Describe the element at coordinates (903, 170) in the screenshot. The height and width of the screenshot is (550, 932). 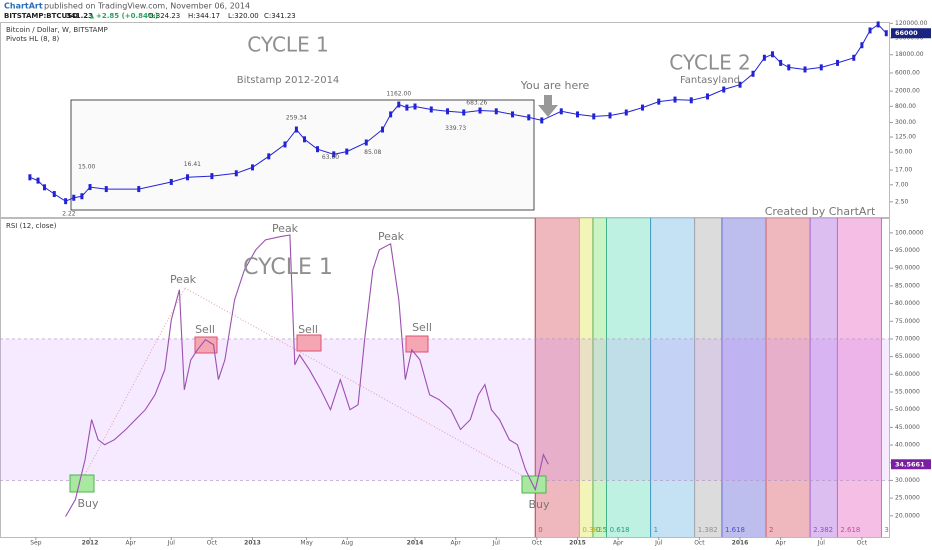
I see `y-tick-label: 17.00` at that location.